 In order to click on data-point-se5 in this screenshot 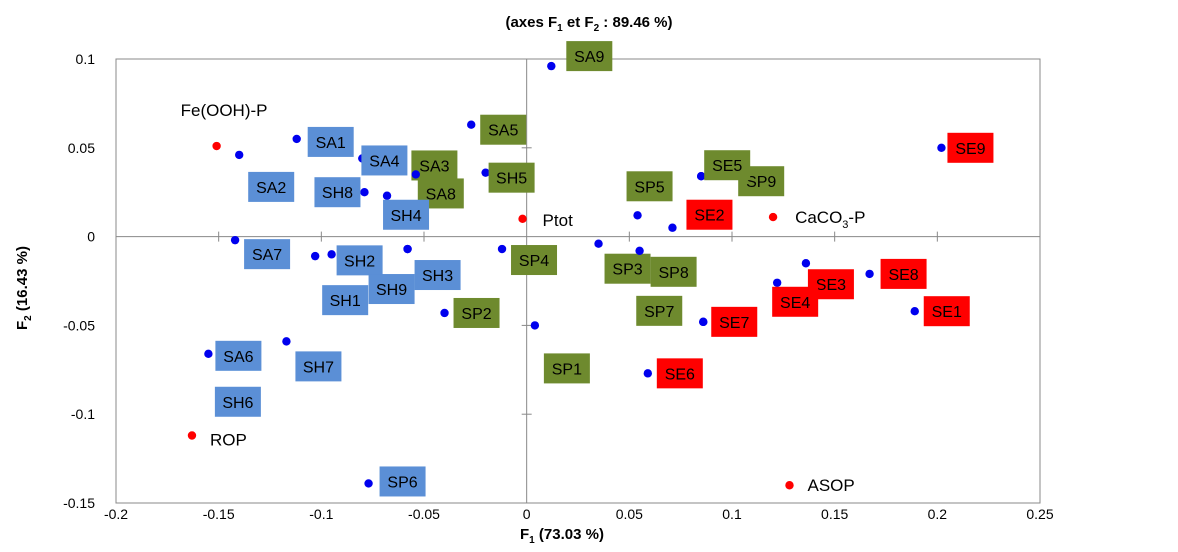, I will do `click(701, 176)`.